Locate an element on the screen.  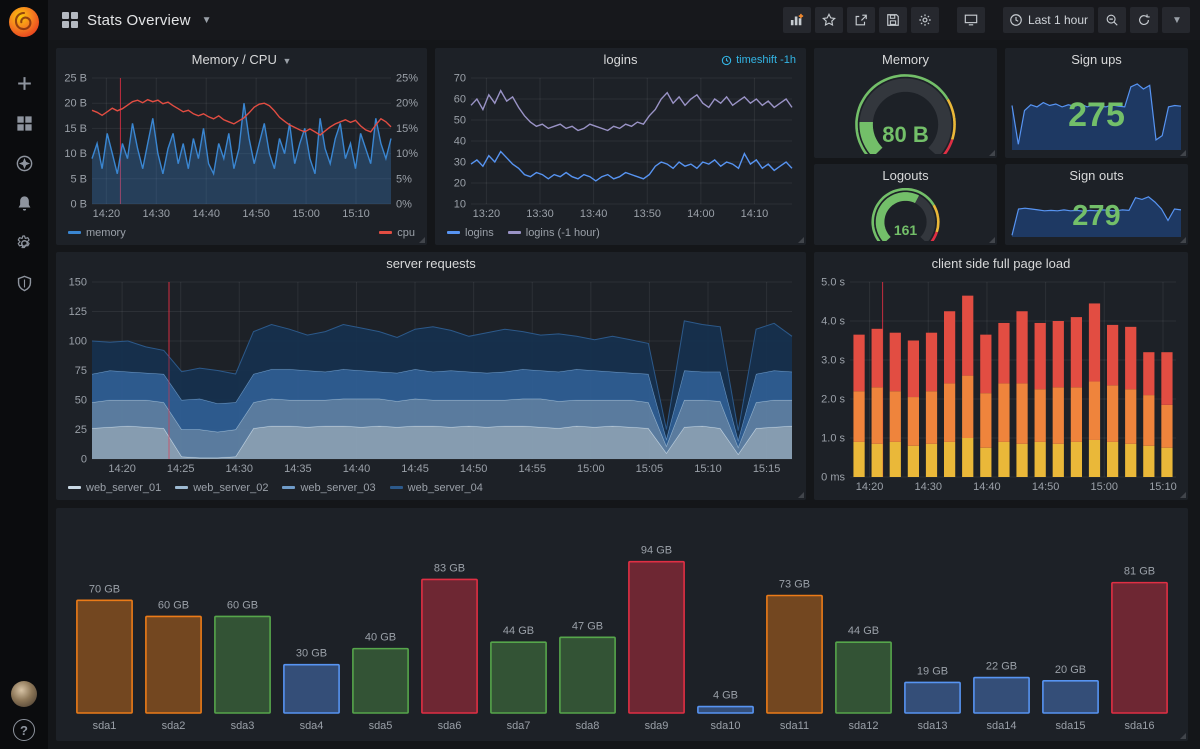
sidebar-add-button is located at coordinates (24, 83).